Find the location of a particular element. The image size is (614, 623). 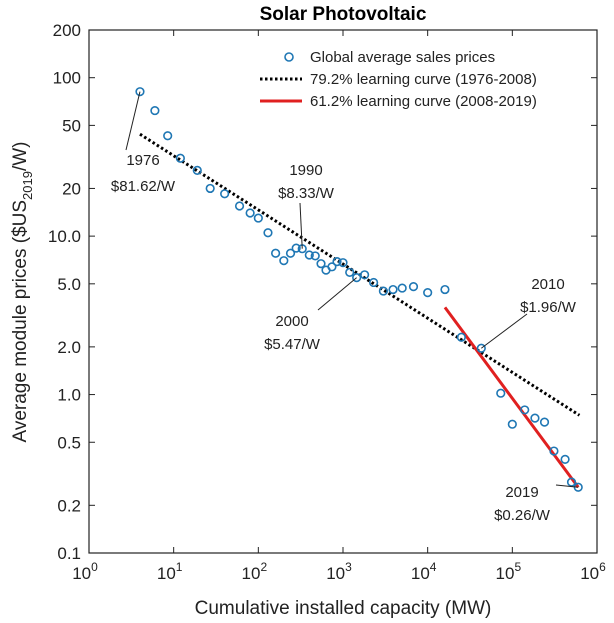

legend-marker-sales is located at coordinates (289, 57).